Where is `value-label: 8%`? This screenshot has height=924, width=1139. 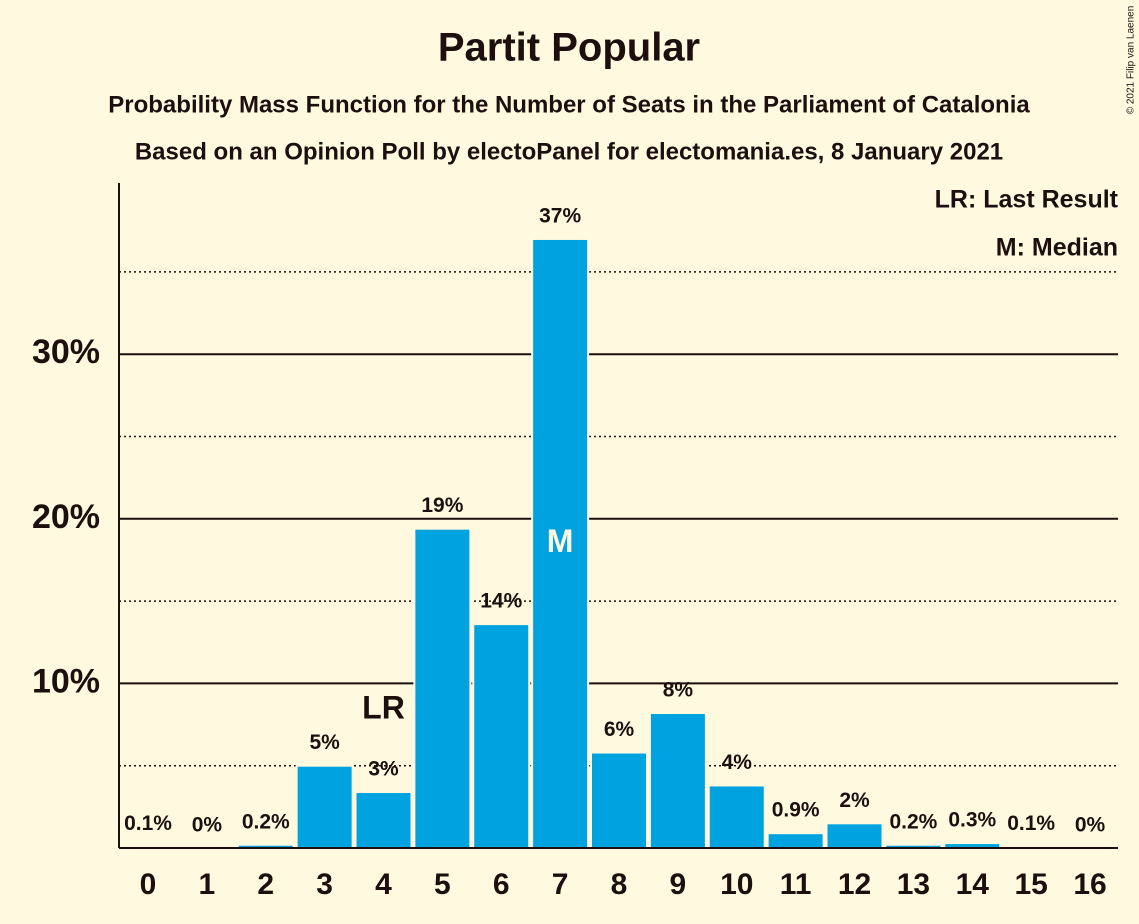
value-label: 8% is located at coordinates (678, 690).